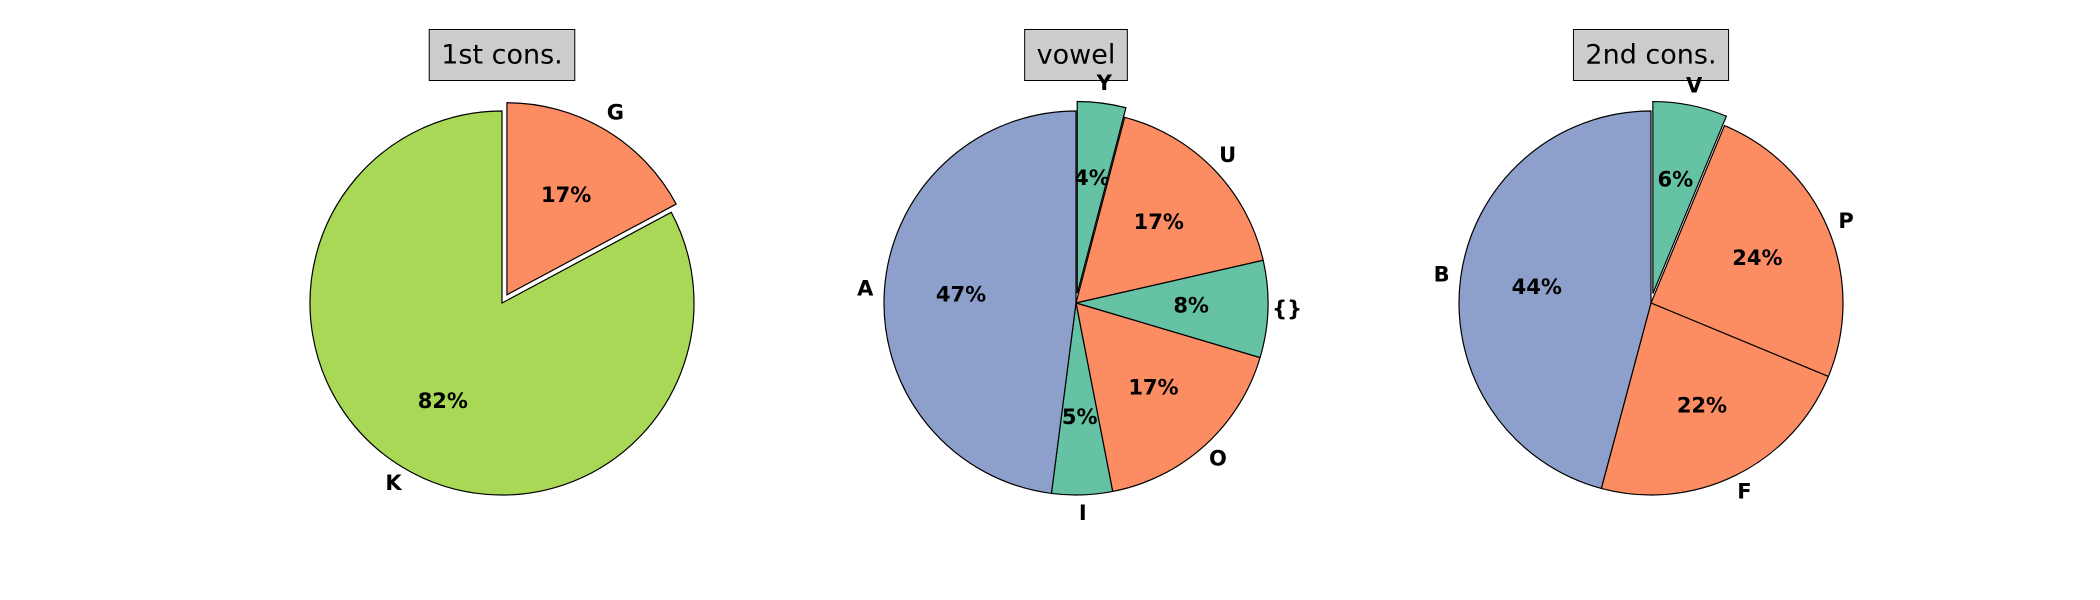 Image resolution: width=2100 pixels, height=600 pixels. I want to click on value-label: 8%, so click(1191, 306).